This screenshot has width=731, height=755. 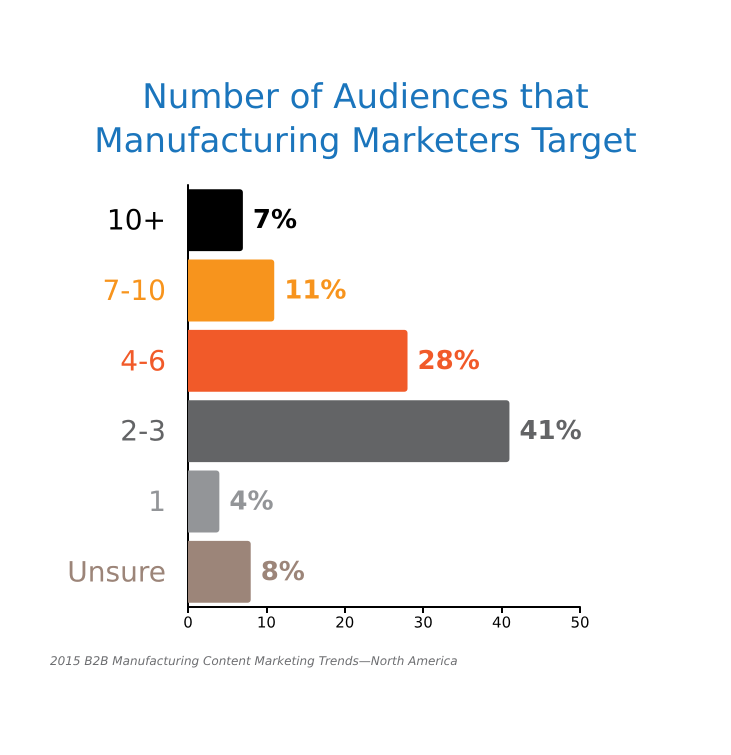 I want to click on data-label: 11%, so click(x=315, y=291).